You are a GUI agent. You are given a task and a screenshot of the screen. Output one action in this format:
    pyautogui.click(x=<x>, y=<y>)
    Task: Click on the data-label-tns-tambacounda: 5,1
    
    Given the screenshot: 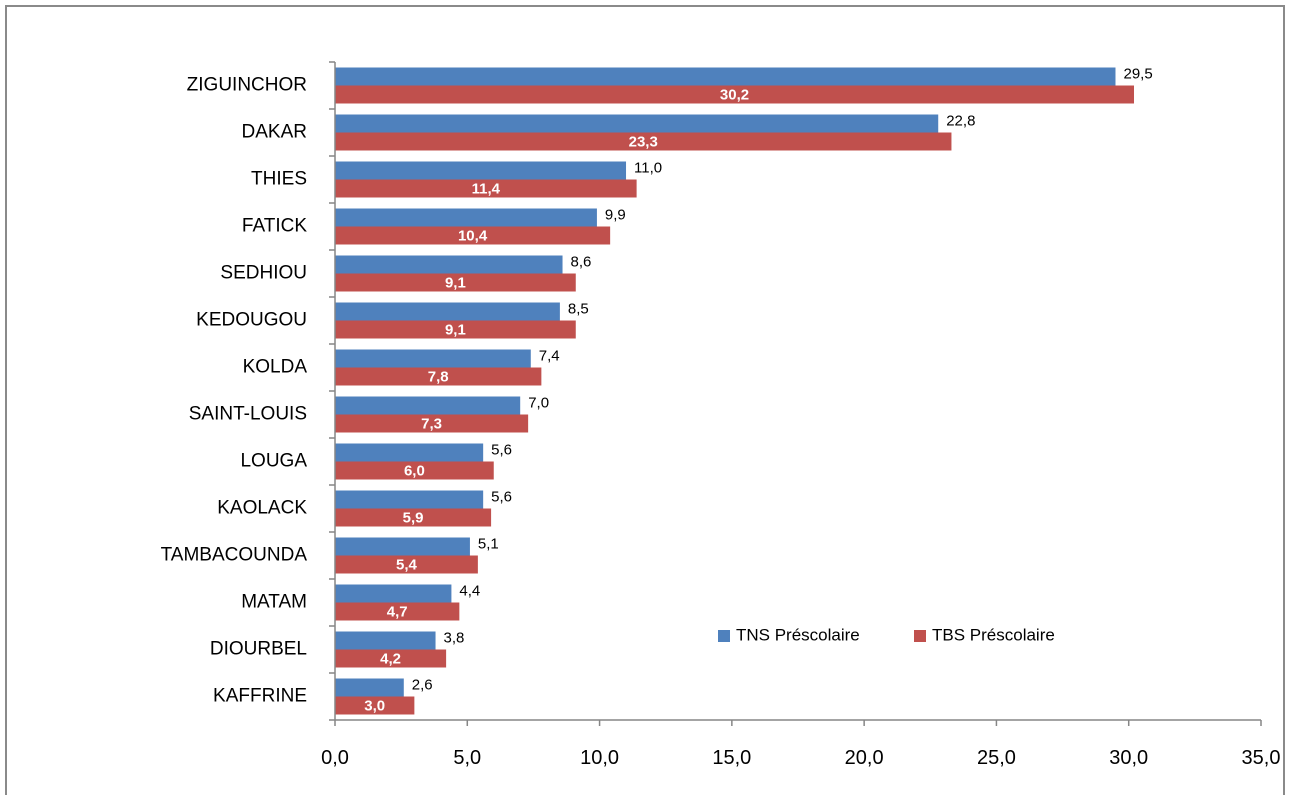 What is the action you would take?
    pyautogui.click(x=488, y=543)
    